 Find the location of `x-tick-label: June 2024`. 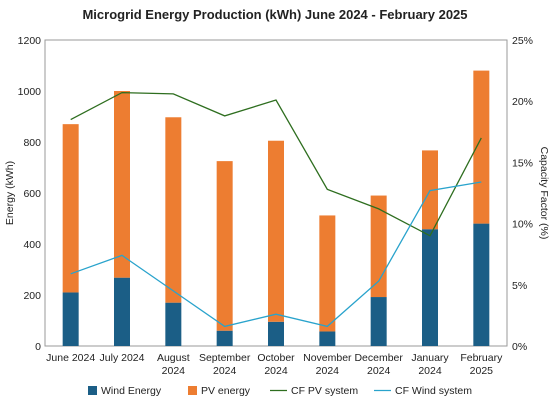

x-tick-label: June 2024 is located at coordinates (70, 358).